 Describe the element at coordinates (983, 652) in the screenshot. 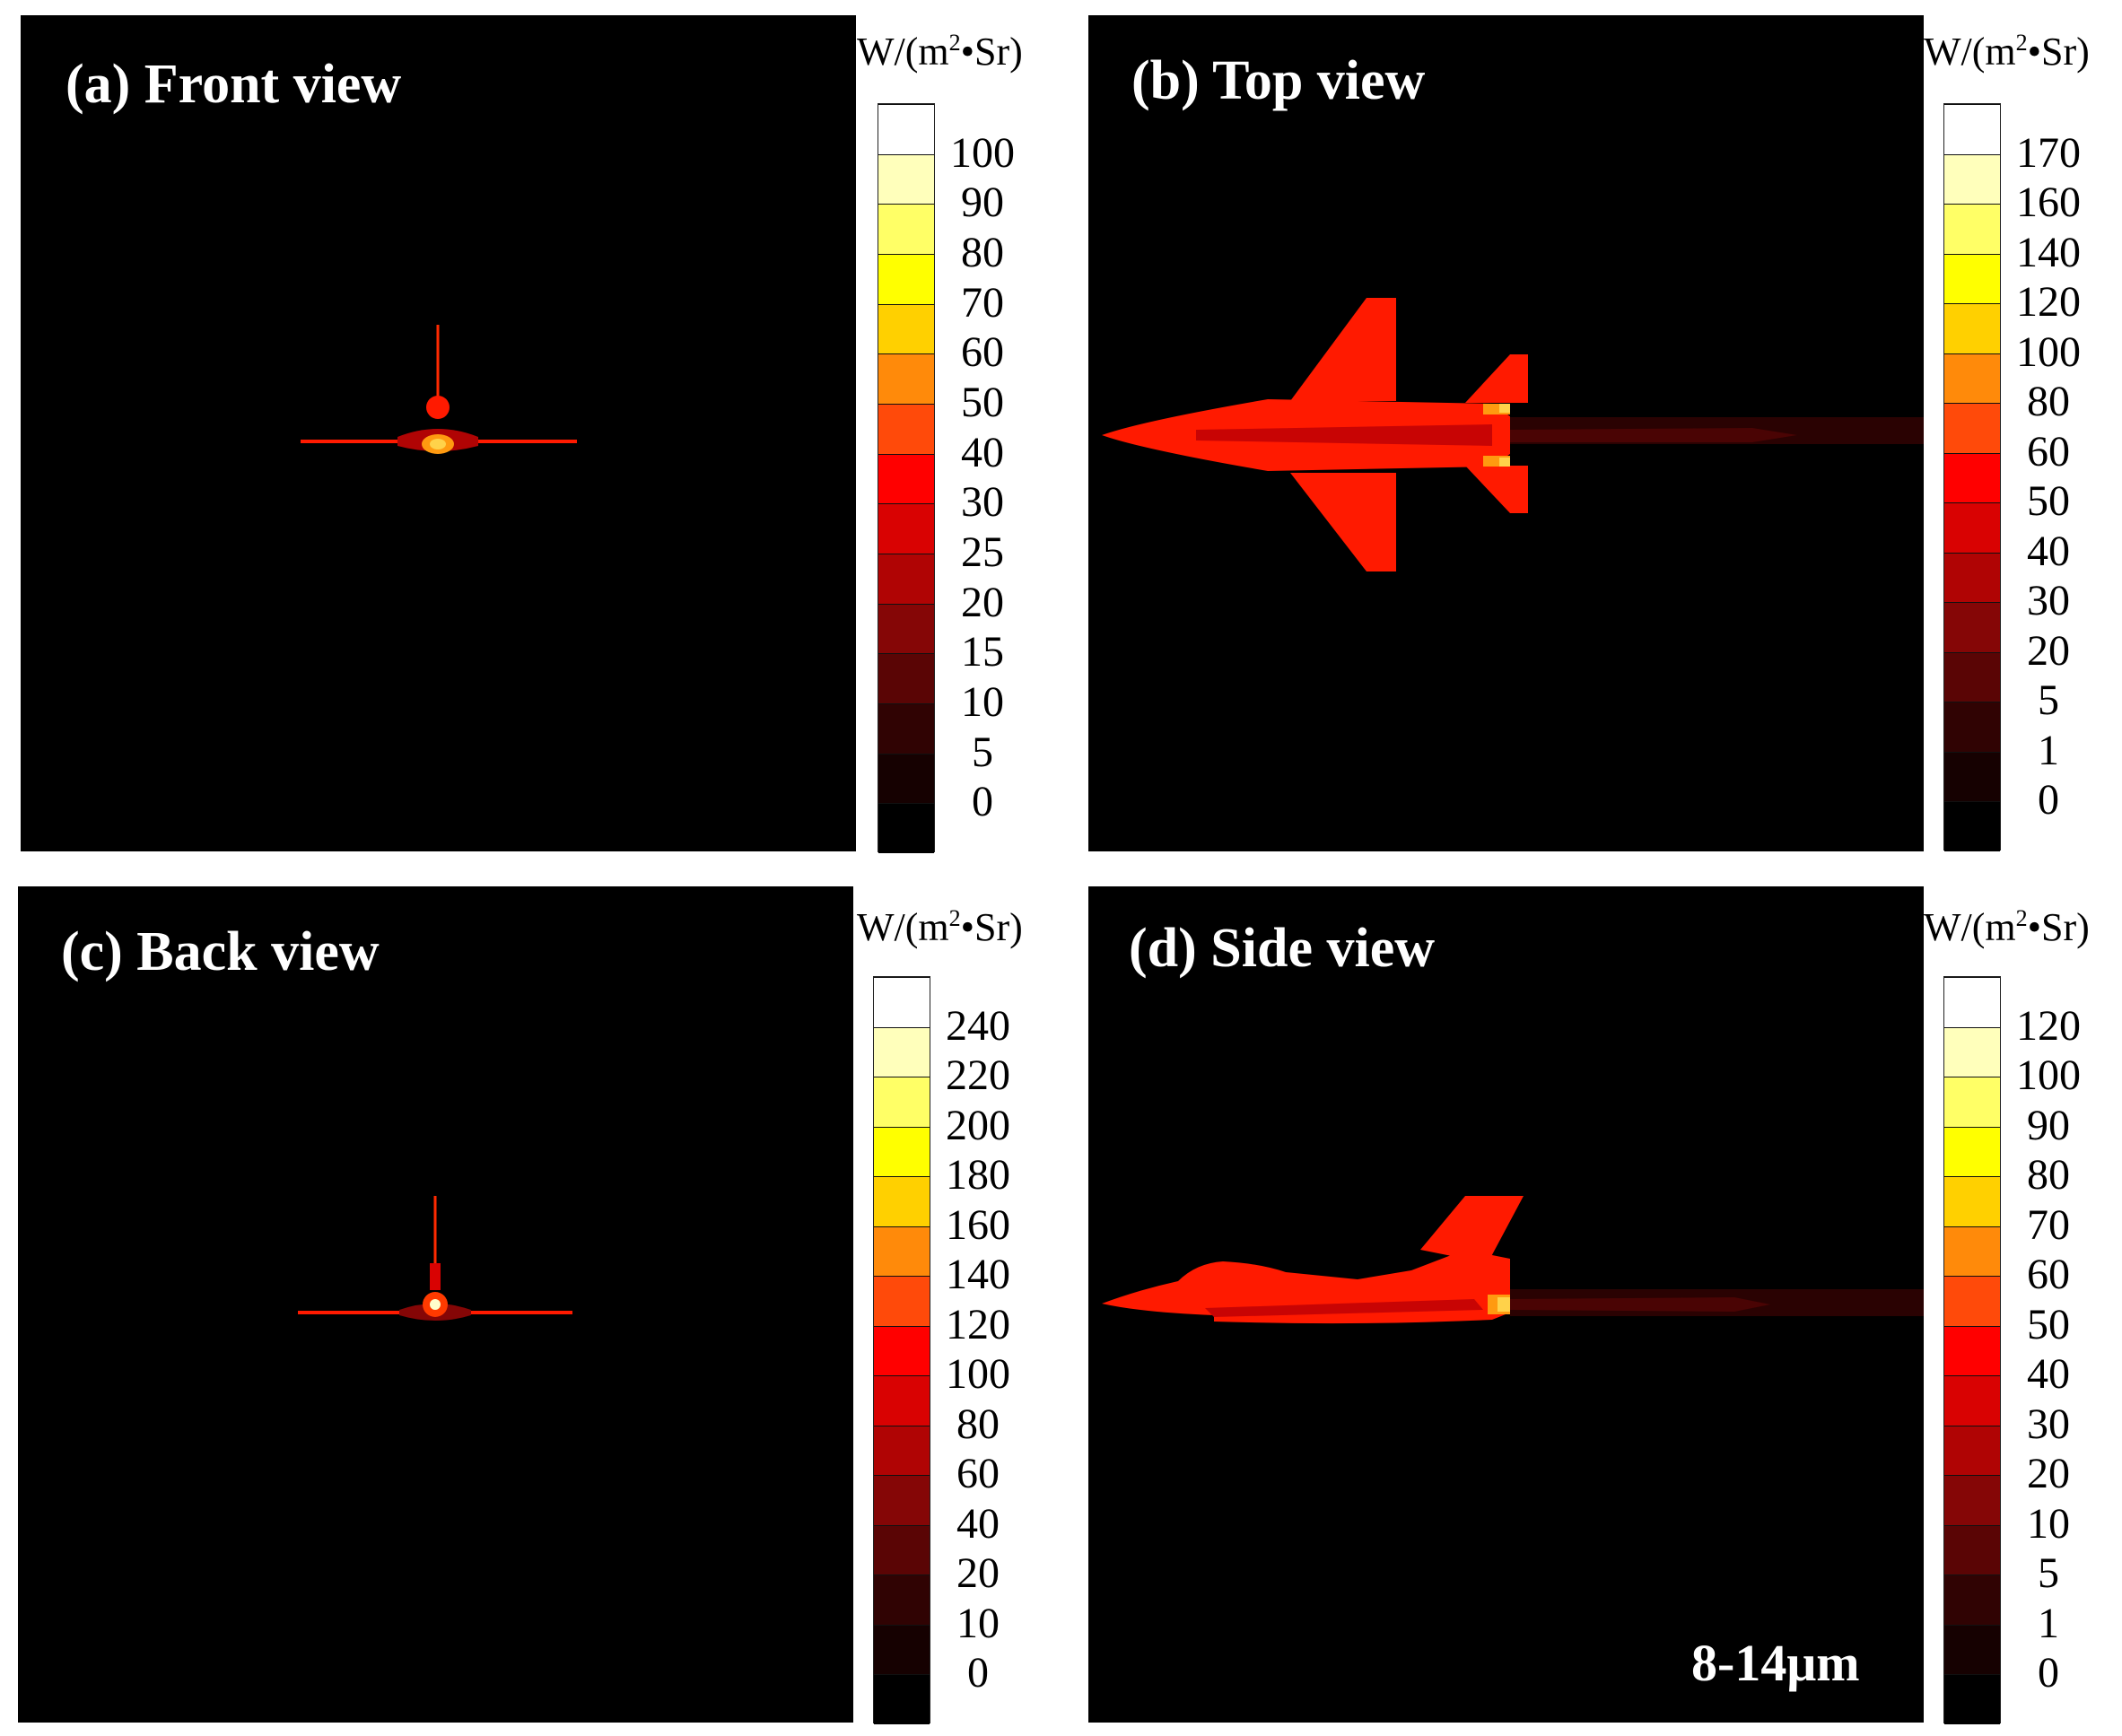

I see `colorbar-tick-label: 15` at that location.